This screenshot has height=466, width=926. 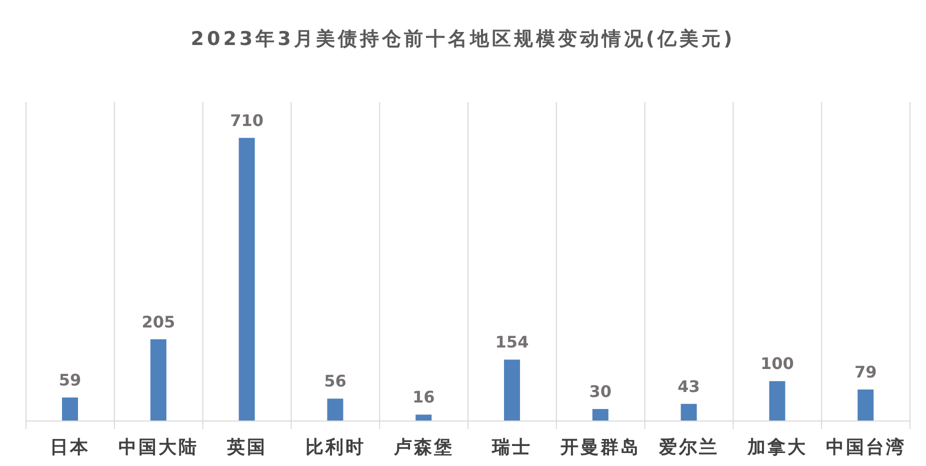 What do you see at coordinates (865, 372) in the screenshot?
I see `data-label: 79` at bounding box center [865, 372].